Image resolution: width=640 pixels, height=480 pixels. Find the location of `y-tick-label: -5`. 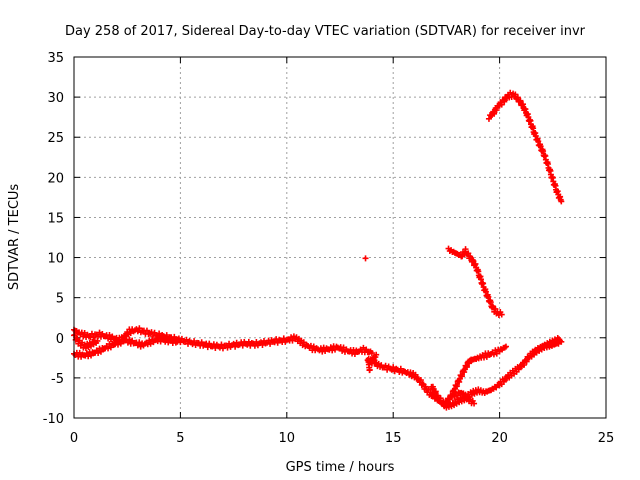

y-tick-label: -5 is located at coordinates (57, 379).